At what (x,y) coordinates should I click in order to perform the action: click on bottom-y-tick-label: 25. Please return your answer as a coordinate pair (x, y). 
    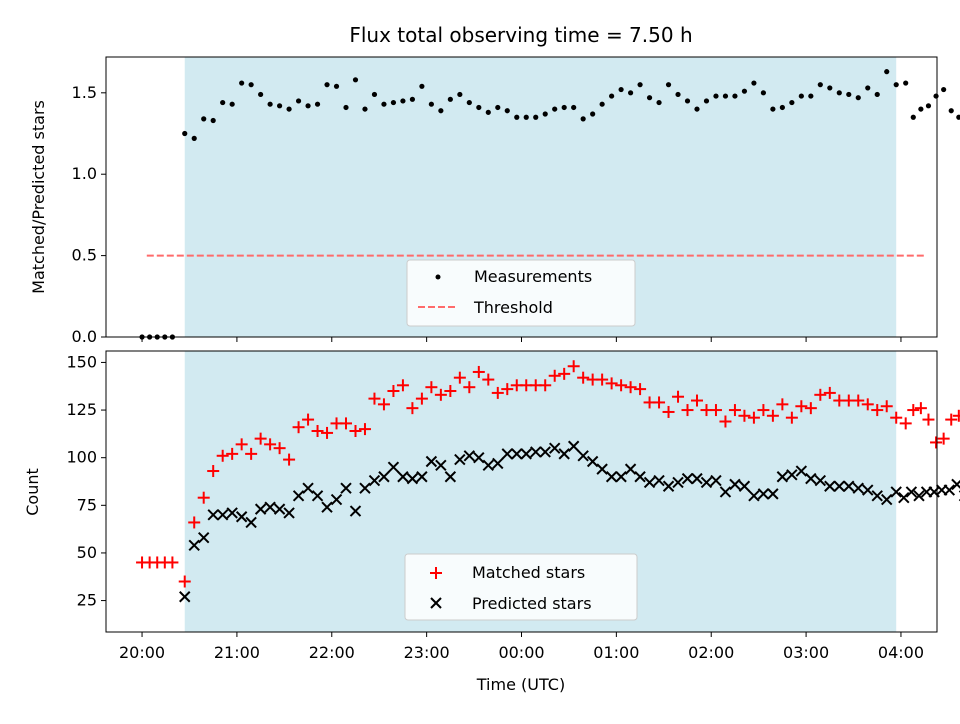
    Looking at the image, I should click on (87, 600).